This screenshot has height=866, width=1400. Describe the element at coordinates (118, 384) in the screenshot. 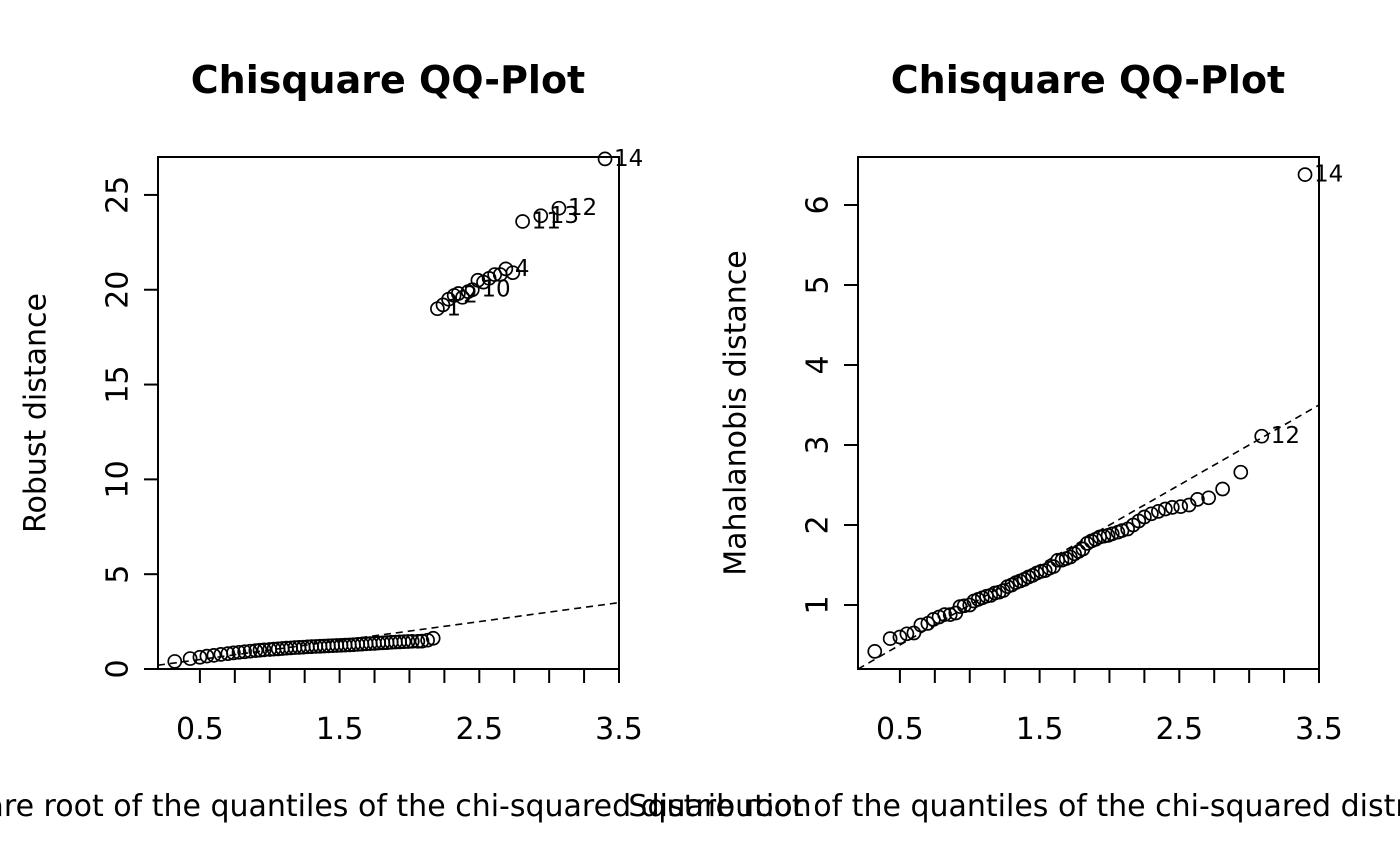

I see `y-tick-label: 15` at that location.